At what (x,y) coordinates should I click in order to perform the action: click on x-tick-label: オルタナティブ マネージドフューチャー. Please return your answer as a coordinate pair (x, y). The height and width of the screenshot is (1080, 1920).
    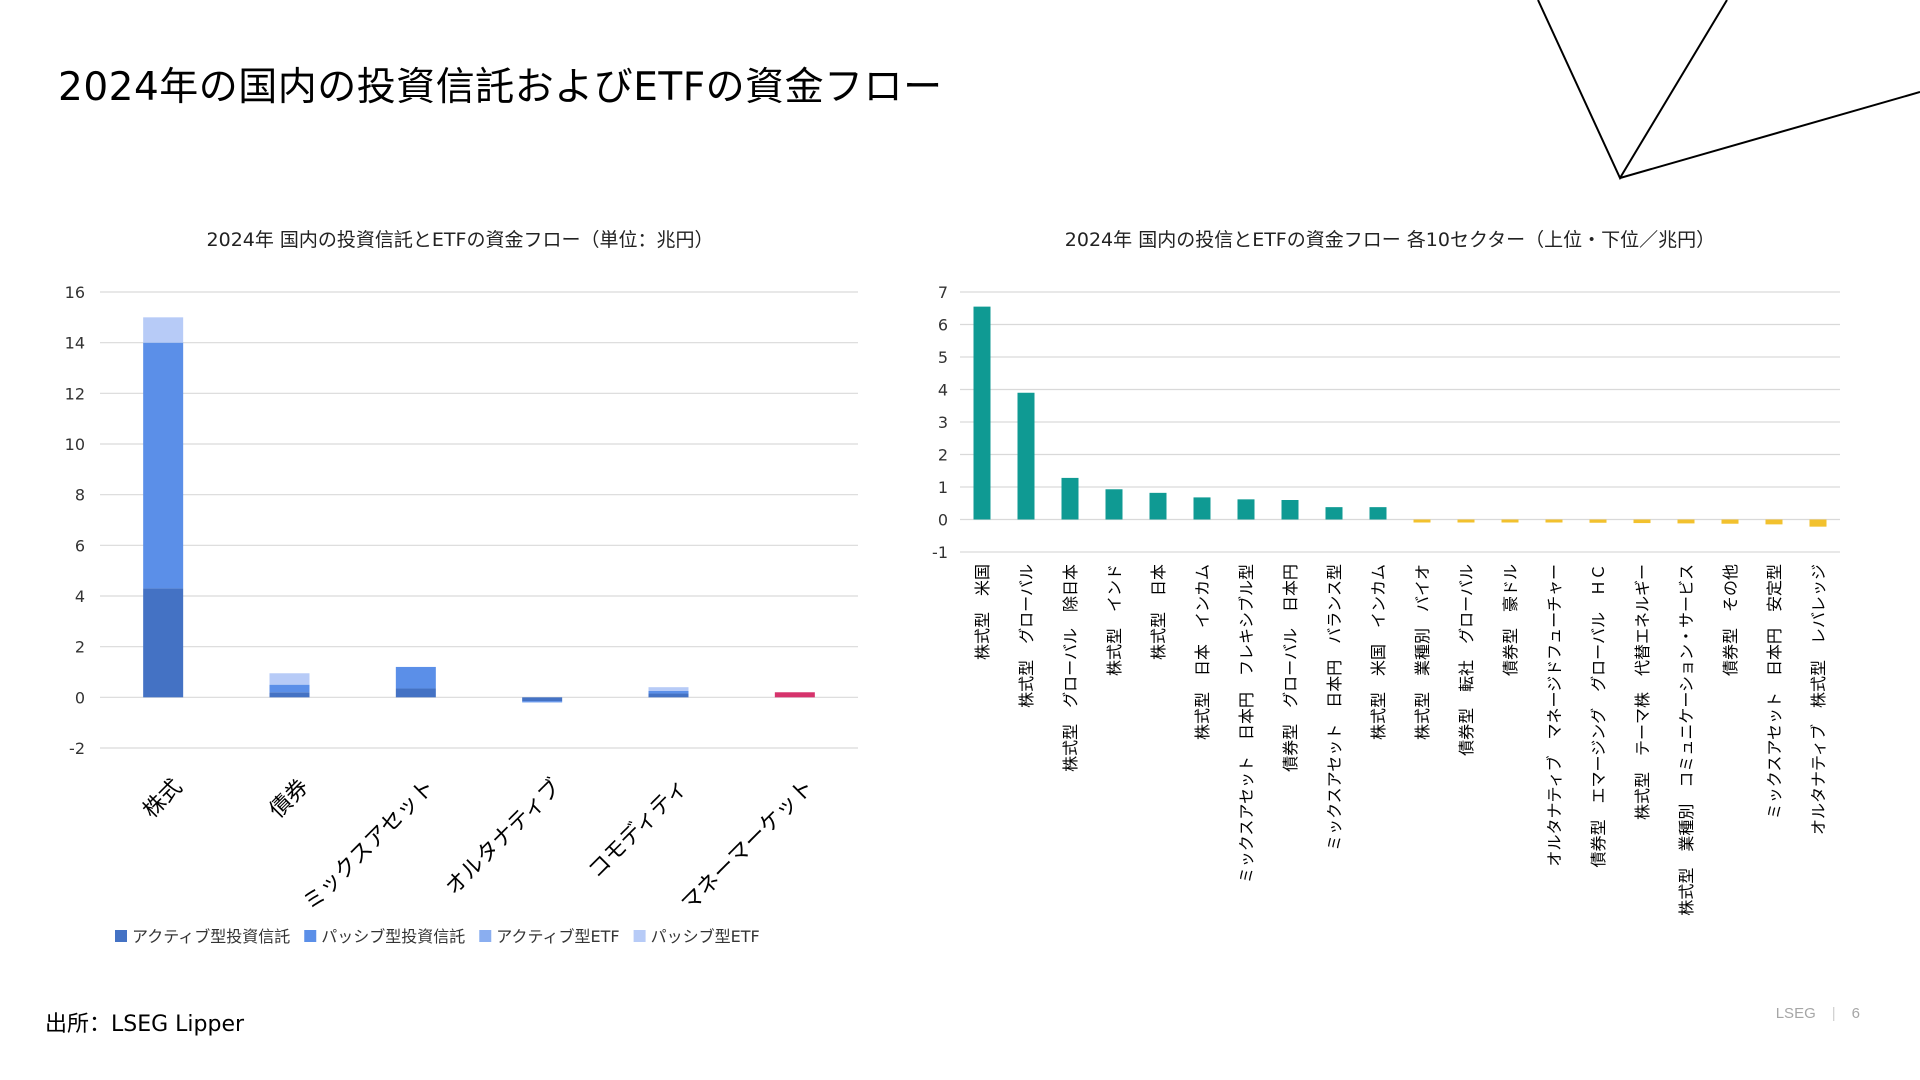
    Looking at the image, I should click on (1554, 715).